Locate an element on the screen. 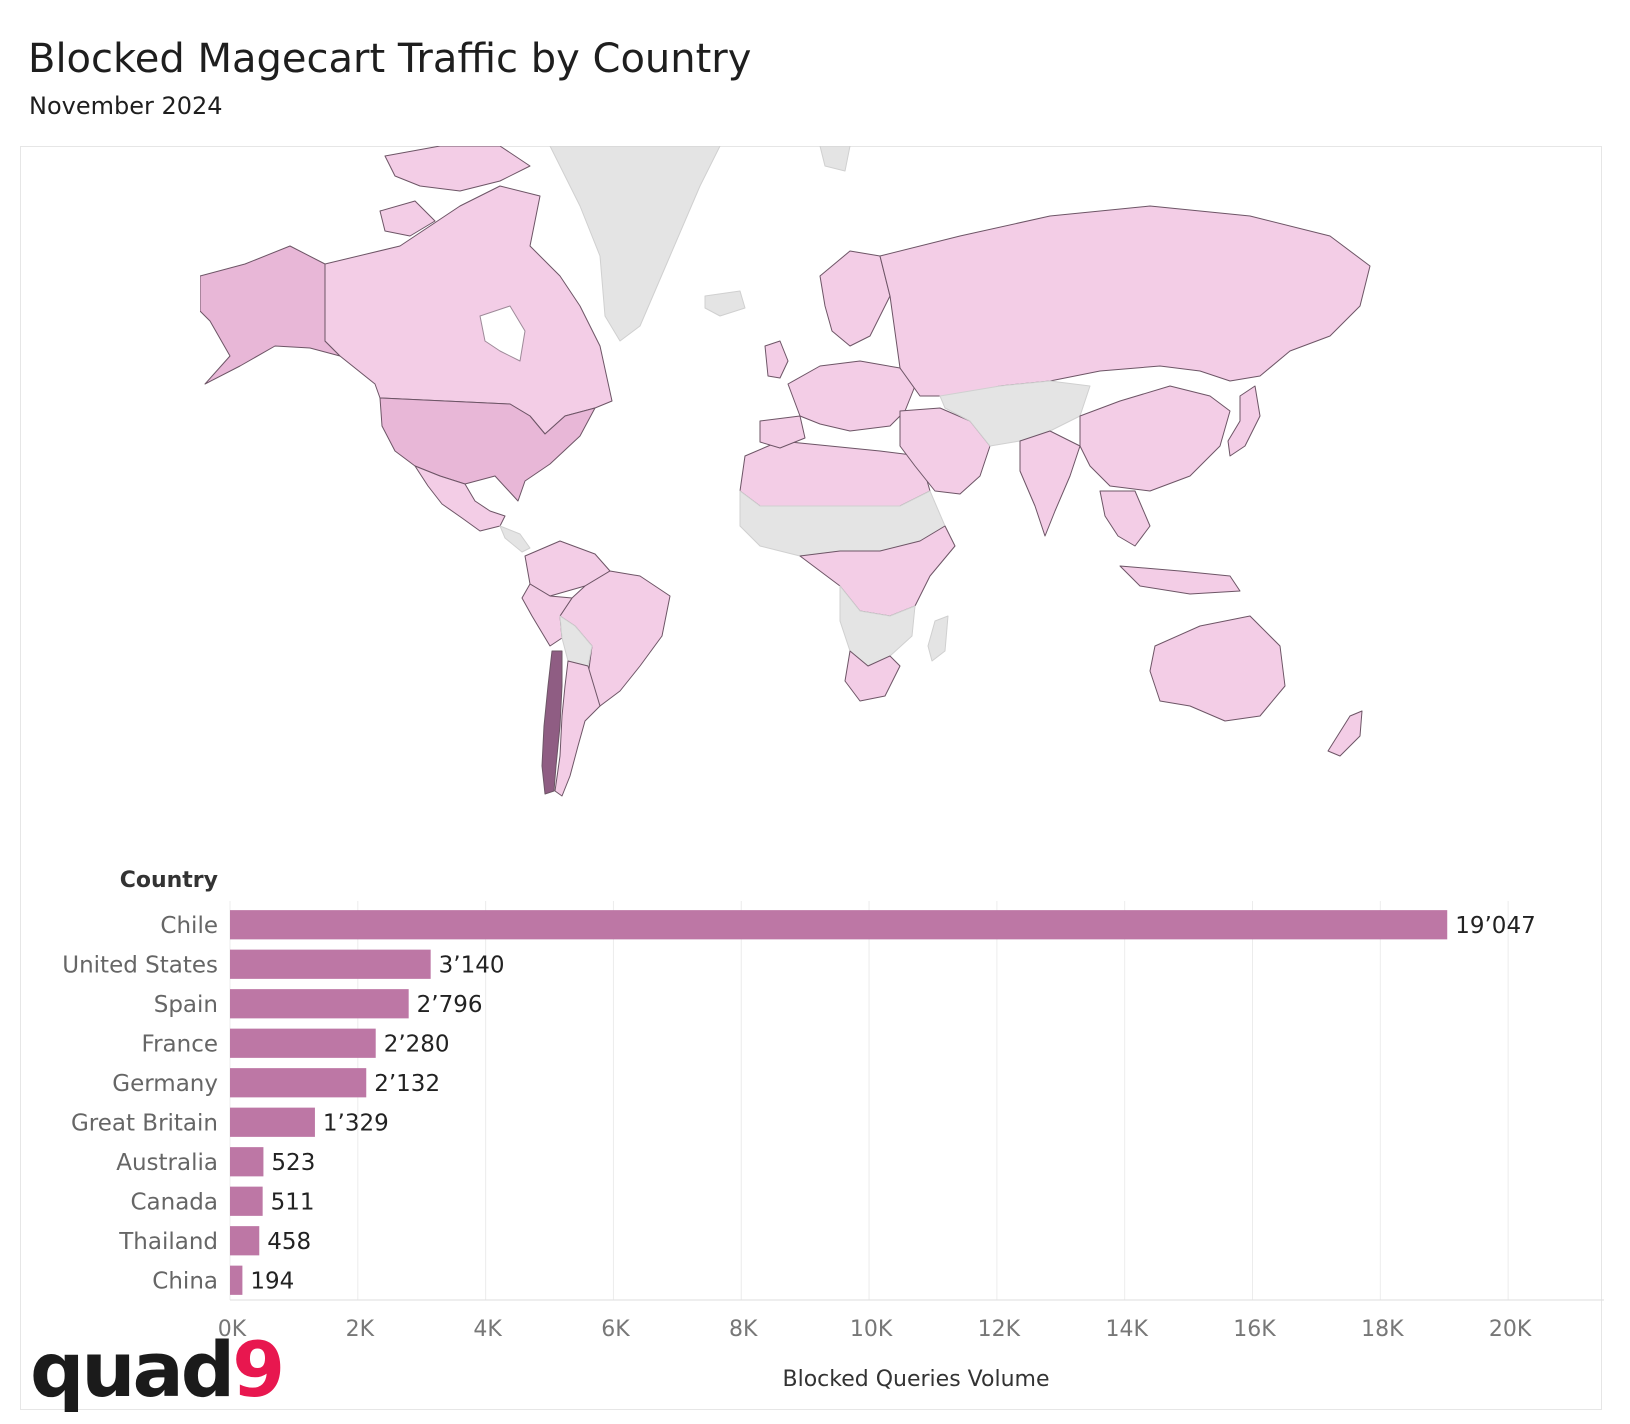  map-region-scandinavia is located at coordinates (855, 298).